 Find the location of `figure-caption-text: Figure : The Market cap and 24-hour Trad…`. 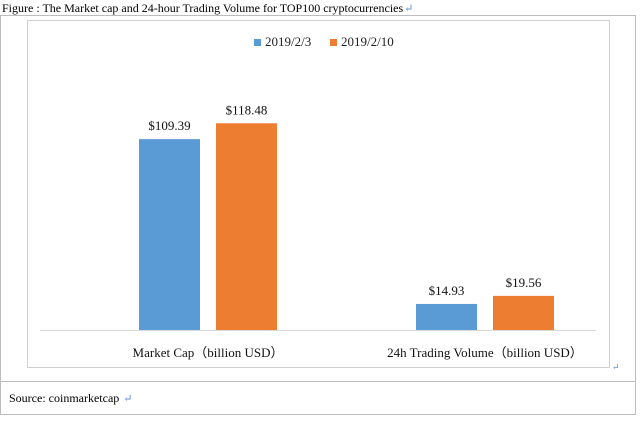

figure-caption-text: Figure : The Market cap and 24-hour Trad… is located at coordinates (203, 8).